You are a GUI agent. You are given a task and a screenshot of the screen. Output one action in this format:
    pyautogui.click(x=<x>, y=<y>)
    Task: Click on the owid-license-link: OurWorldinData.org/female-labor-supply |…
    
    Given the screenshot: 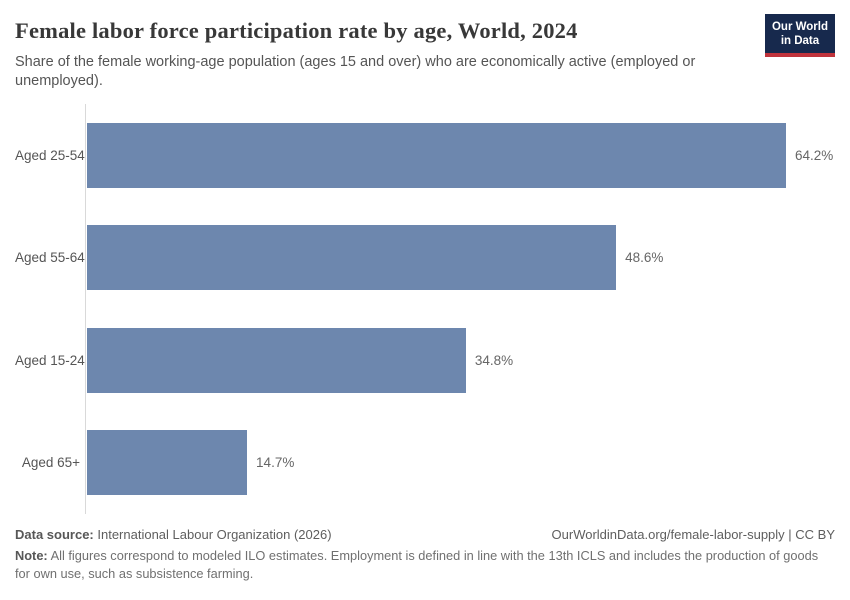 What is the action you would take?
    pyautogui.click(x=693, y=535)
    